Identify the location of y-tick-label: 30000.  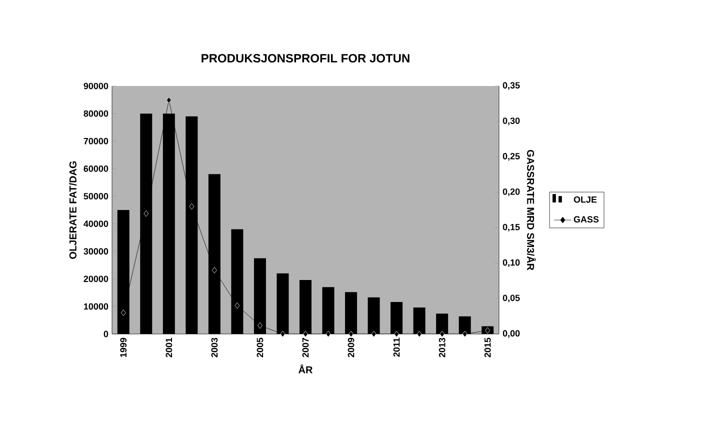
(96, 251).